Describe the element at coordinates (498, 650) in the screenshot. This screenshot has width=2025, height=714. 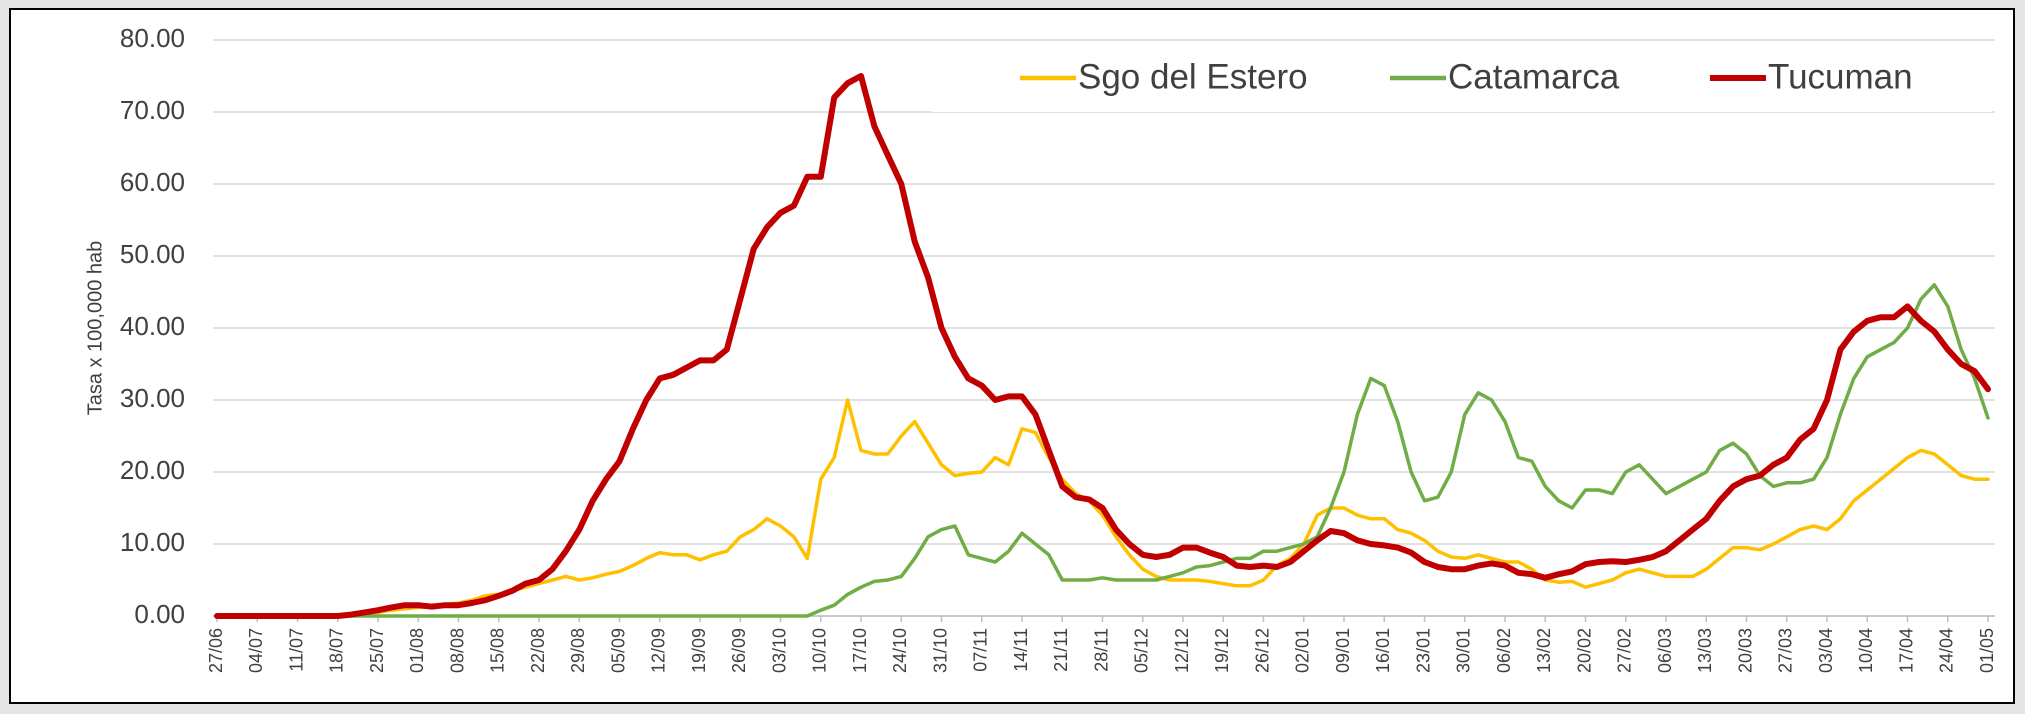
I see `x-tick-label: 15/08` at that location.